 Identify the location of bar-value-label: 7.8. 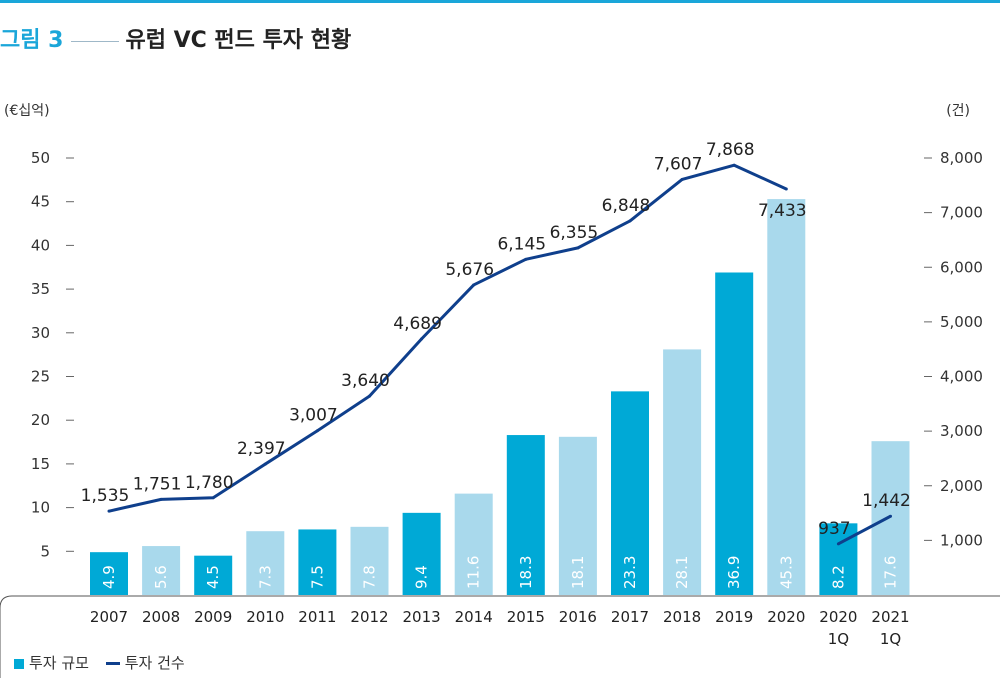
(370, 577).